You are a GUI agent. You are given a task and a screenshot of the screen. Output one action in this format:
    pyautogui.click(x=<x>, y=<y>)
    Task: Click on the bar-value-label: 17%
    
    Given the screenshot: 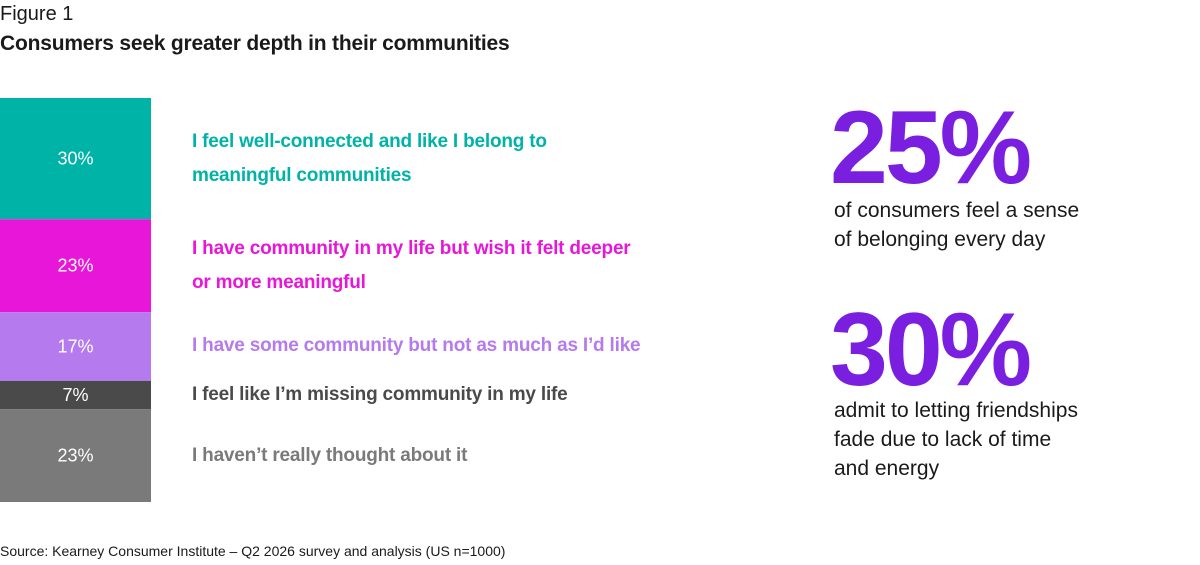 What is the action you would take?
    pyautogui.click(x=75, y=346)
    